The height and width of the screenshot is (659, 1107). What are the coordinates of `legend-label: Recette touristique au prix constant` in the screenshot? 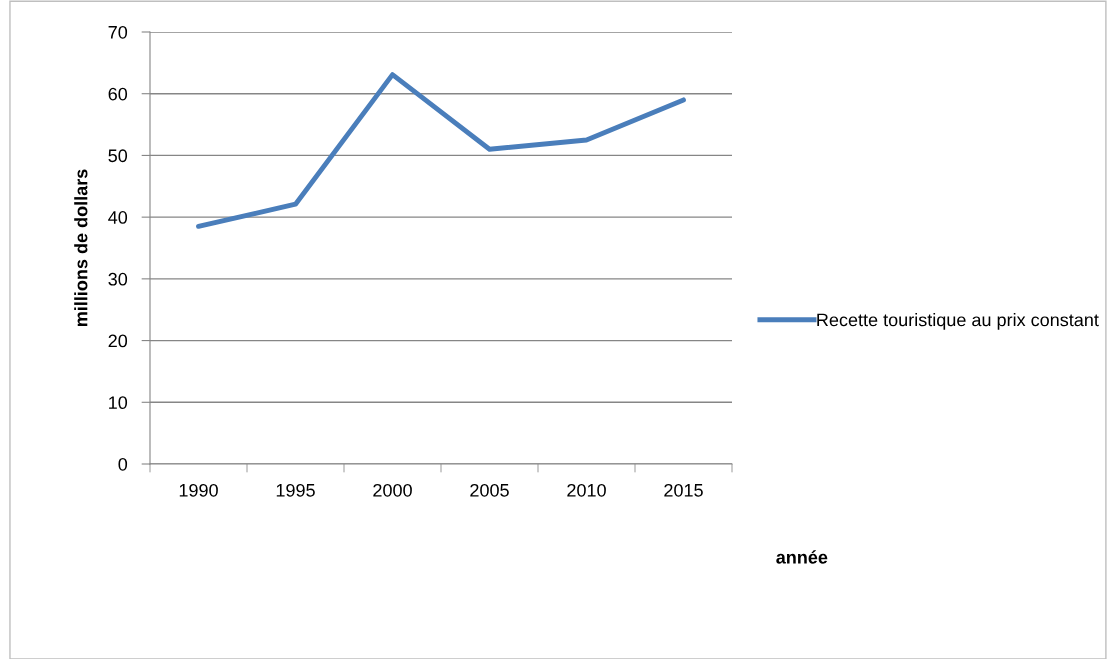 It's located at (958, 321).